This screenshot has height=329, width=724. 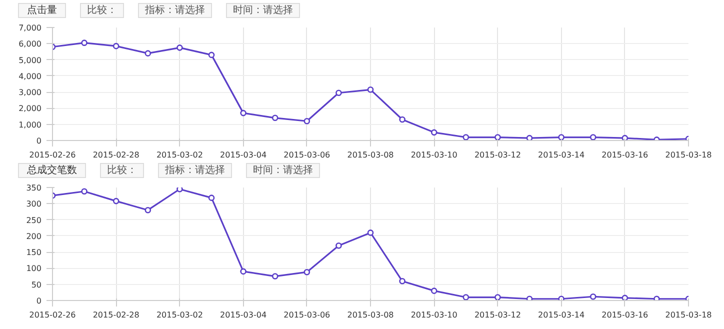 I want to click on chart-title: 点击量, so click(x=42, y=10).